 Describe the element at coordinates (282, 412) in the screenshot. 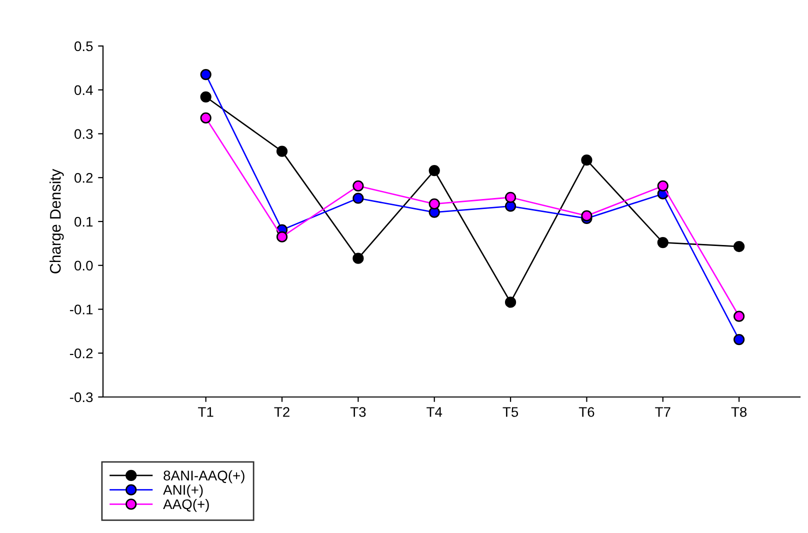

I see `x-tick-label: T2` at that location.